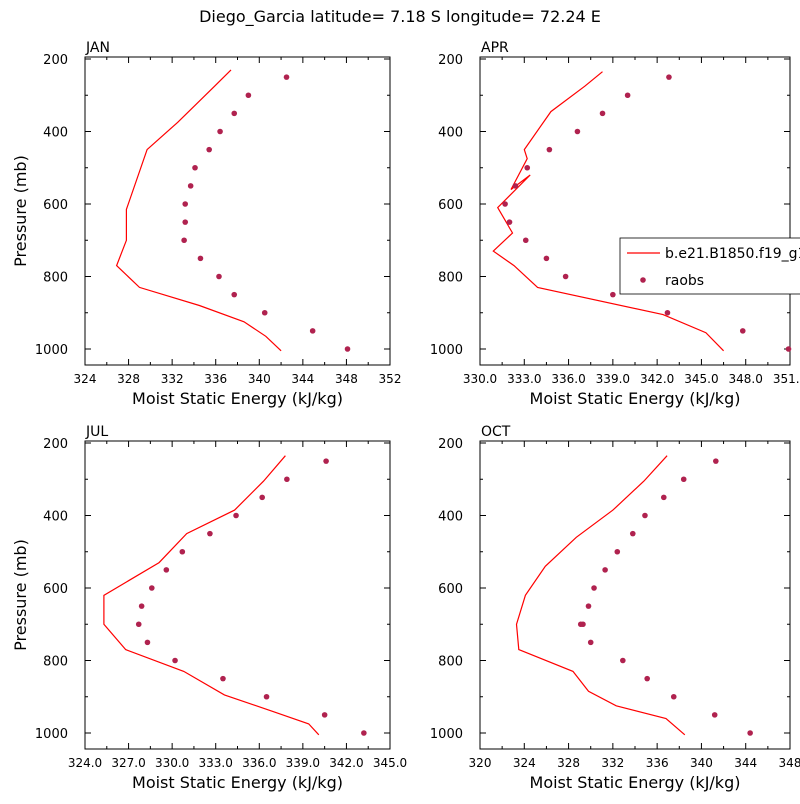  Describe the element at coordinates (237, 595) in the screenshot. I see `plot-frame` at that location.